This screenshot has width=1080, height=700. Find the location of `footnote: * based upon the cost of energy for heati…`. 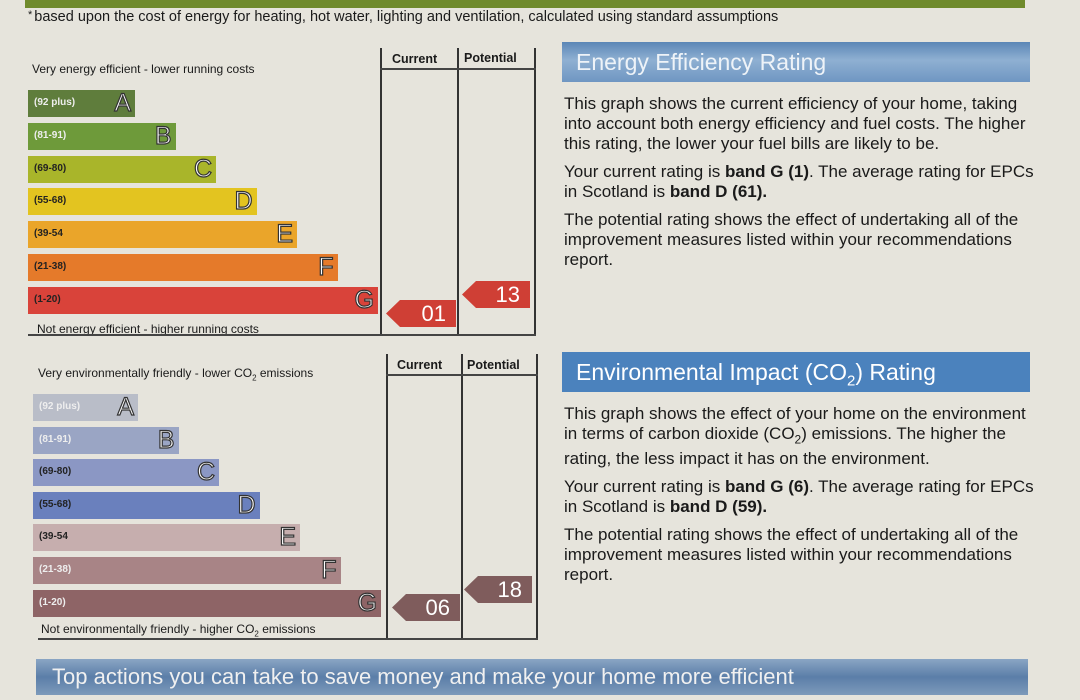

footnote: * based upon the cost of energy for heati… is located at coordinates (403, 17).